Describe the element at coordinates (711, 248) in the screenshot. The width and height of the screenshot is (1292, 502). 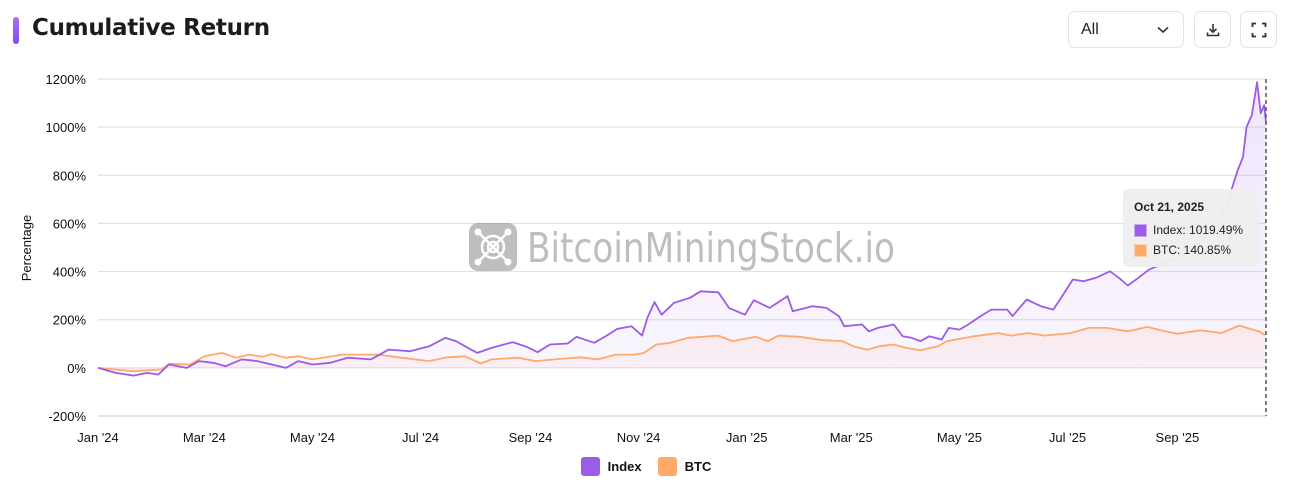
I see `watermark-text: BitcoinMiningStock.io` at that location.